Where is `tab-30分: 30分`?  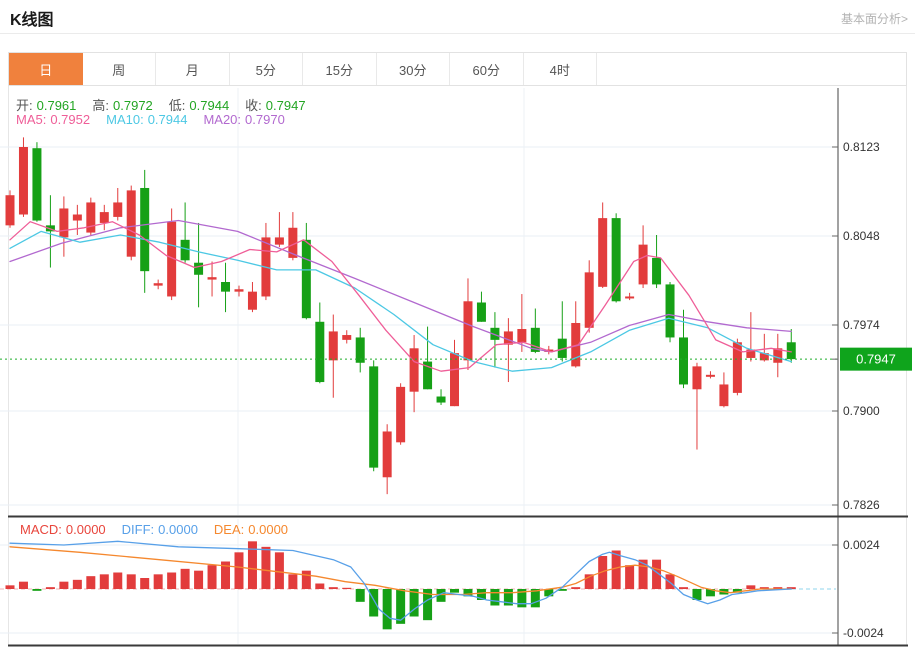
tab-30分: 30分 is located at coordinates (413, 69).